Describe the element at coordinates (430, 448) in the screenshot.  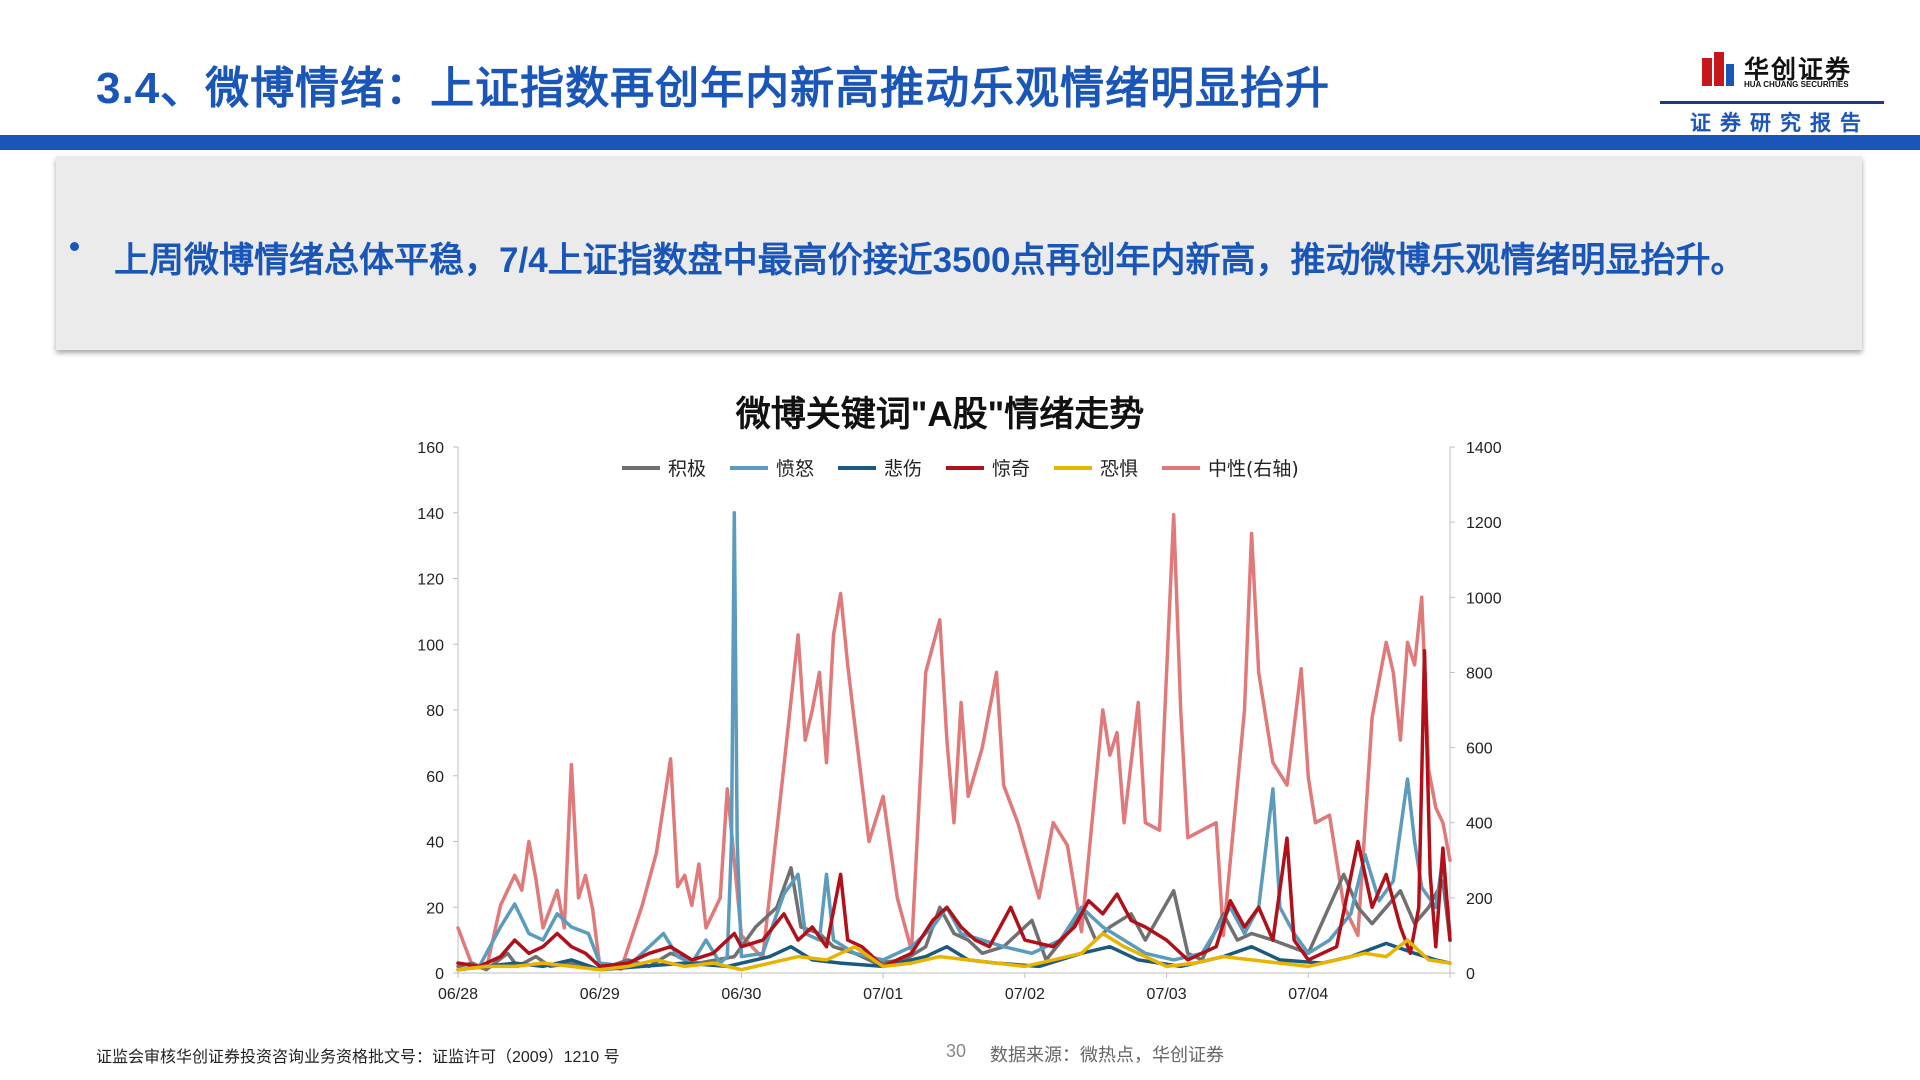
I see `y-left-tick-label: 160` at that location.